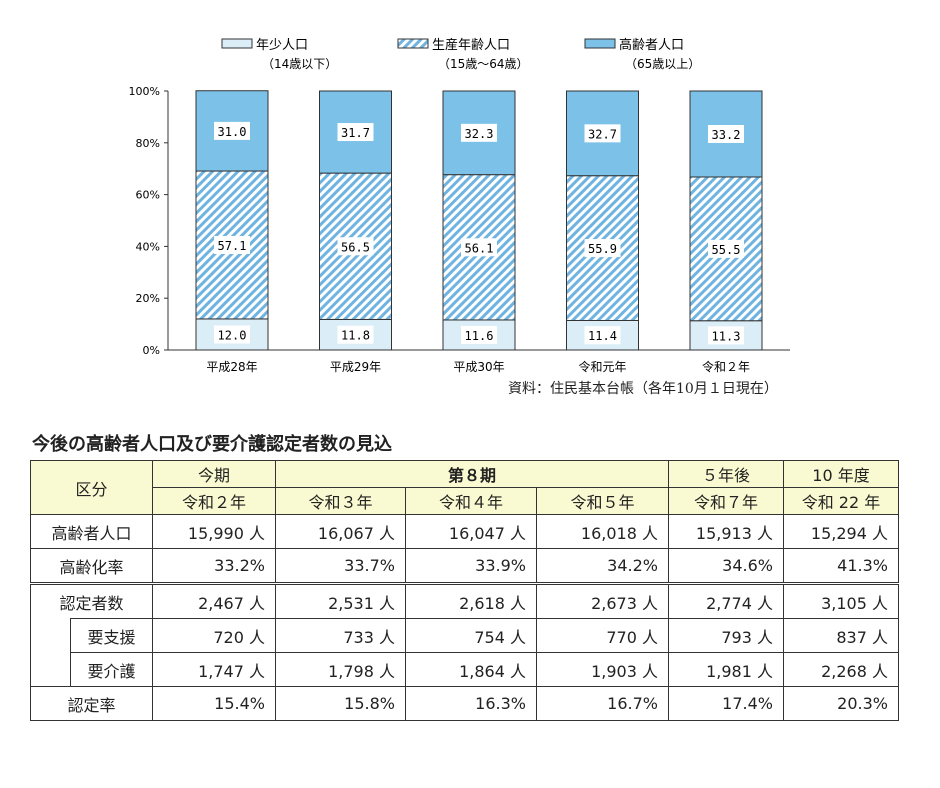 The width and height of the screenshot is (940, 788). What do you see at coordinates (602, 600) in the screenshot?
I see `table-cell: 2,673 人` at bounding box center [602, 600].